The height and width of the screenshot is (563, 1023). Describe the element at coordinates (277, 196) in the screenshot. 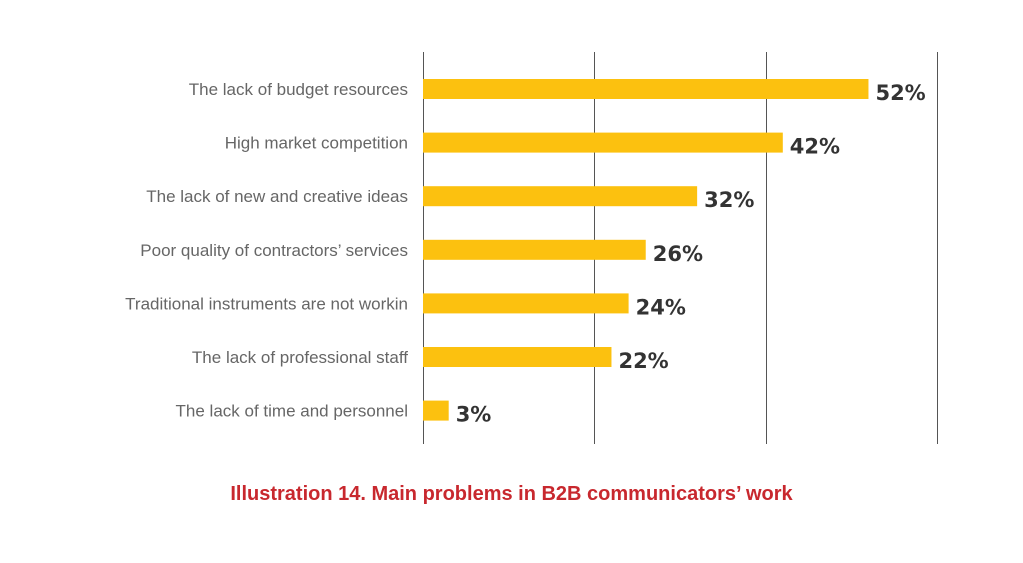

I see `category-label-2: The lack of new and creative ideas` at that location.